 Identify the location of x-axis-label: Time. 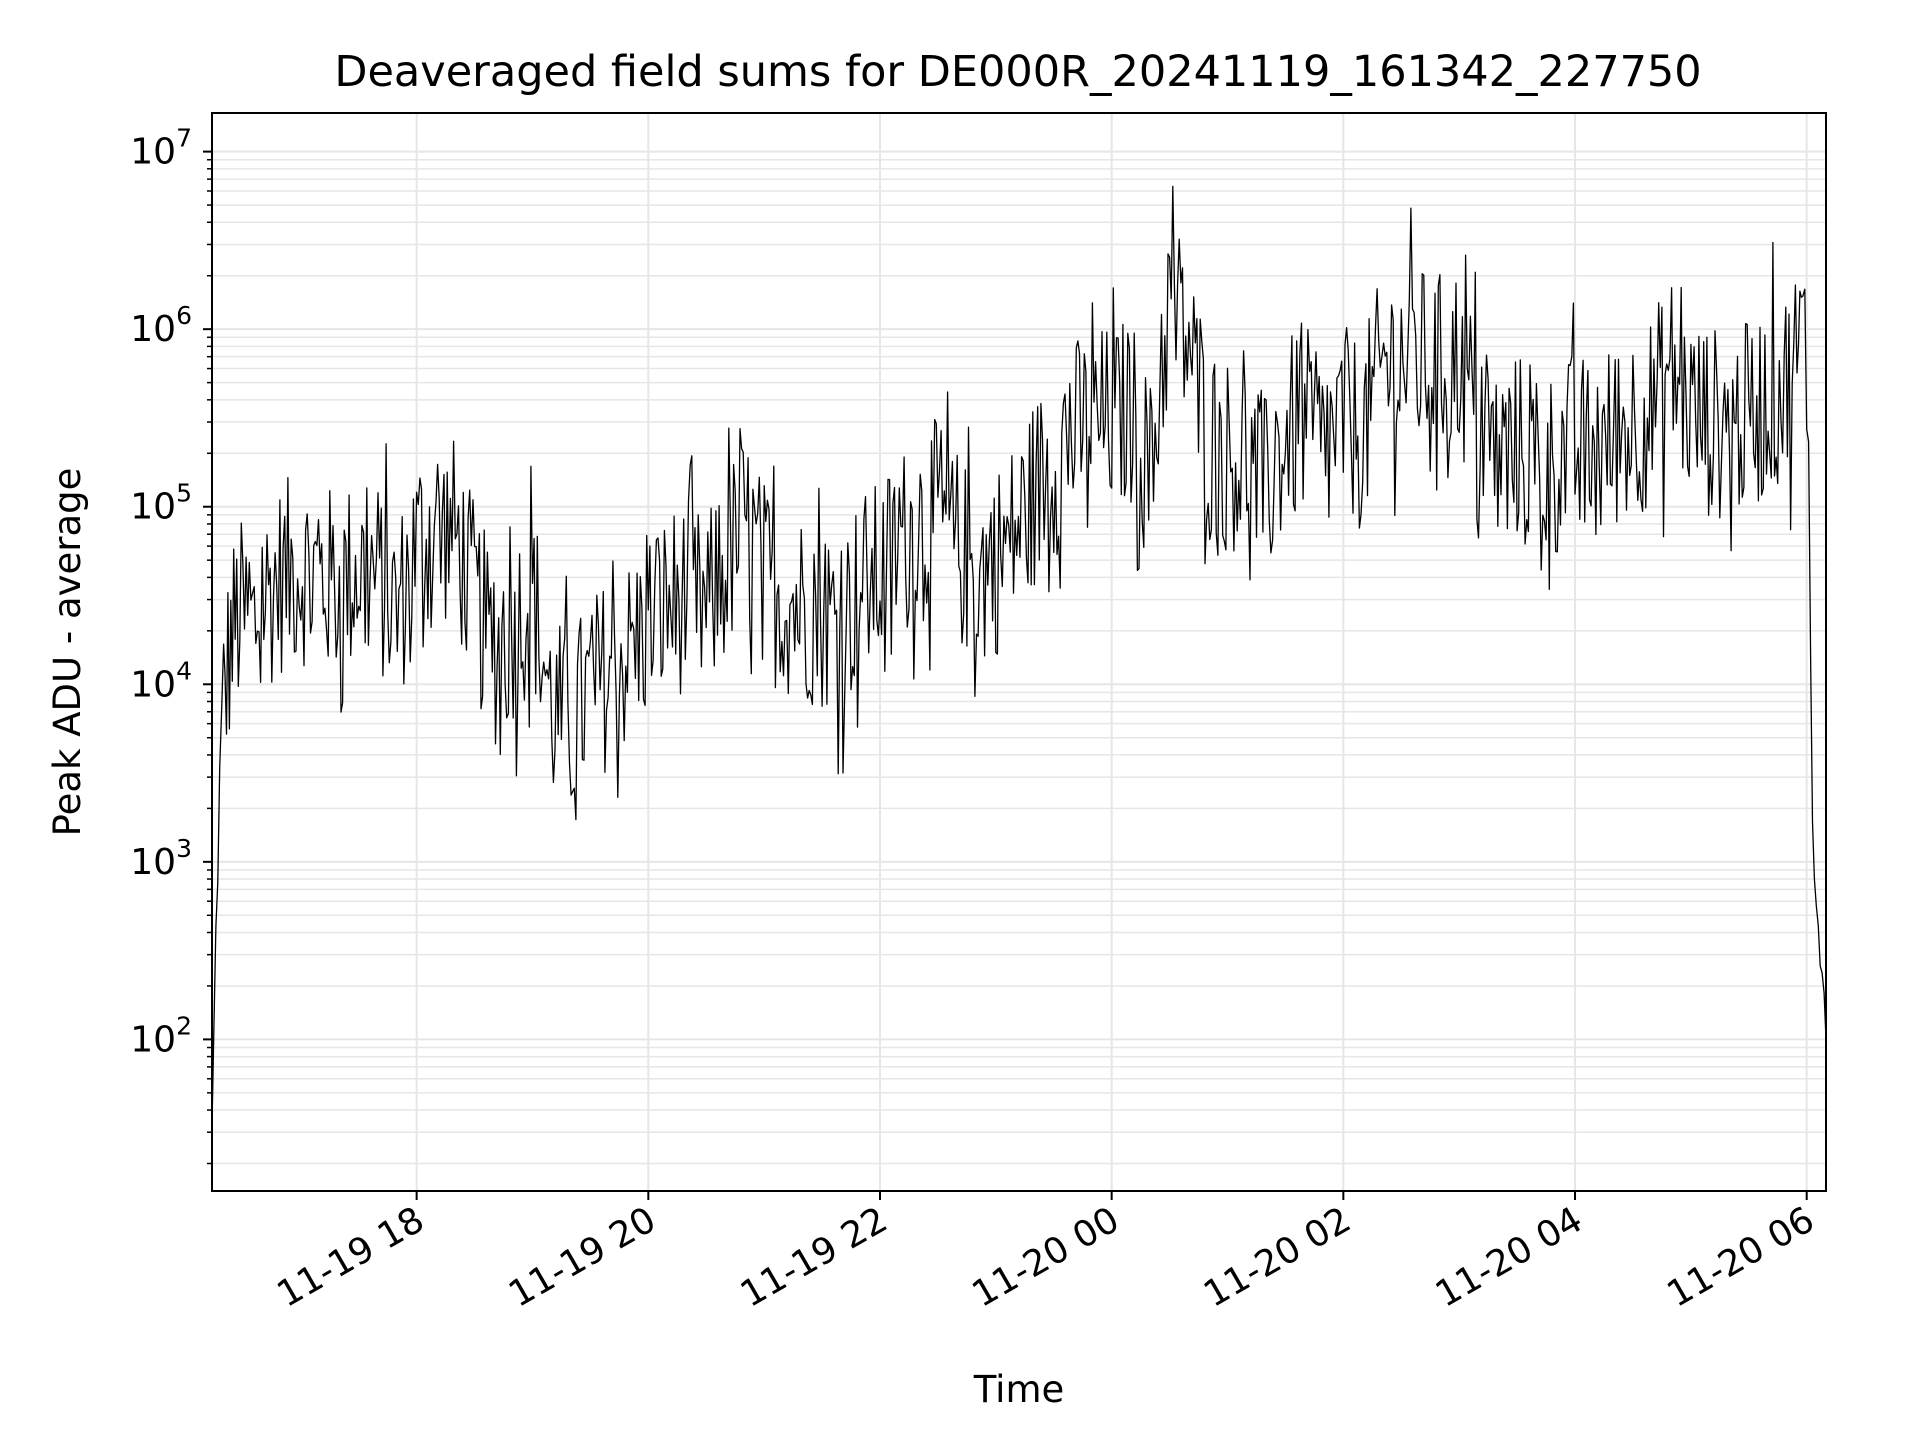
(1019, 1389).